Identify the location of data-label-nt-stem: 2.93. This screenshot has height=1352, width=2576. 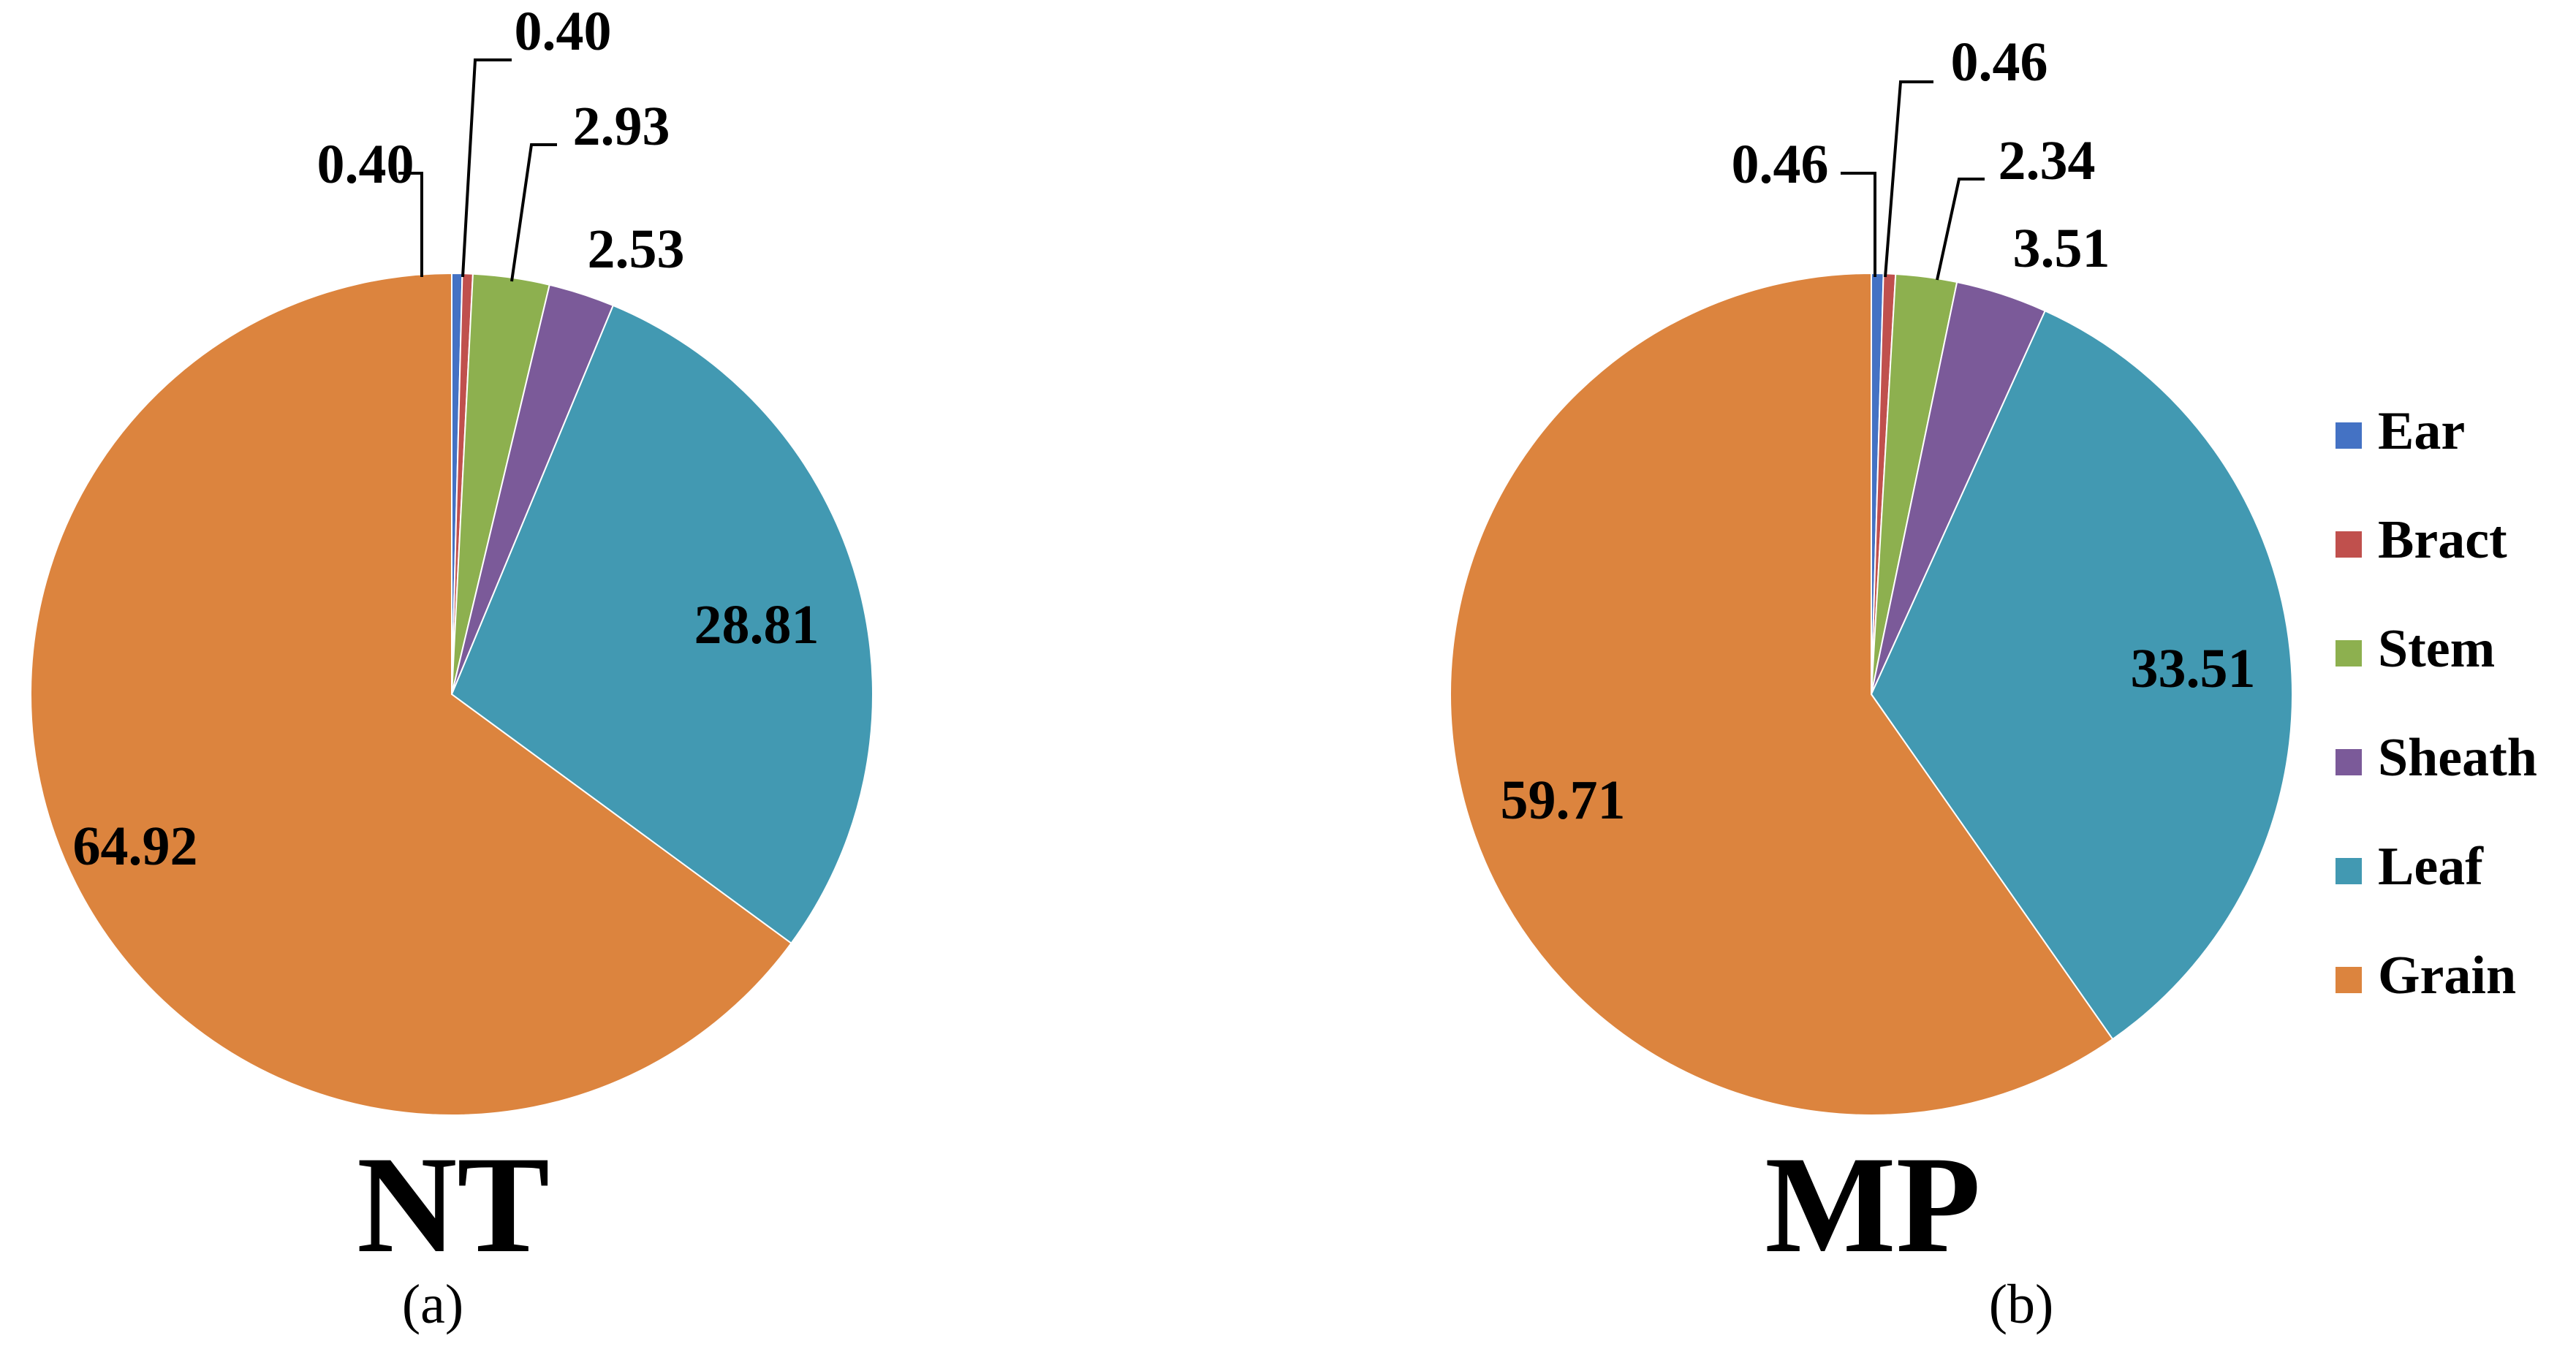
(621, 126).